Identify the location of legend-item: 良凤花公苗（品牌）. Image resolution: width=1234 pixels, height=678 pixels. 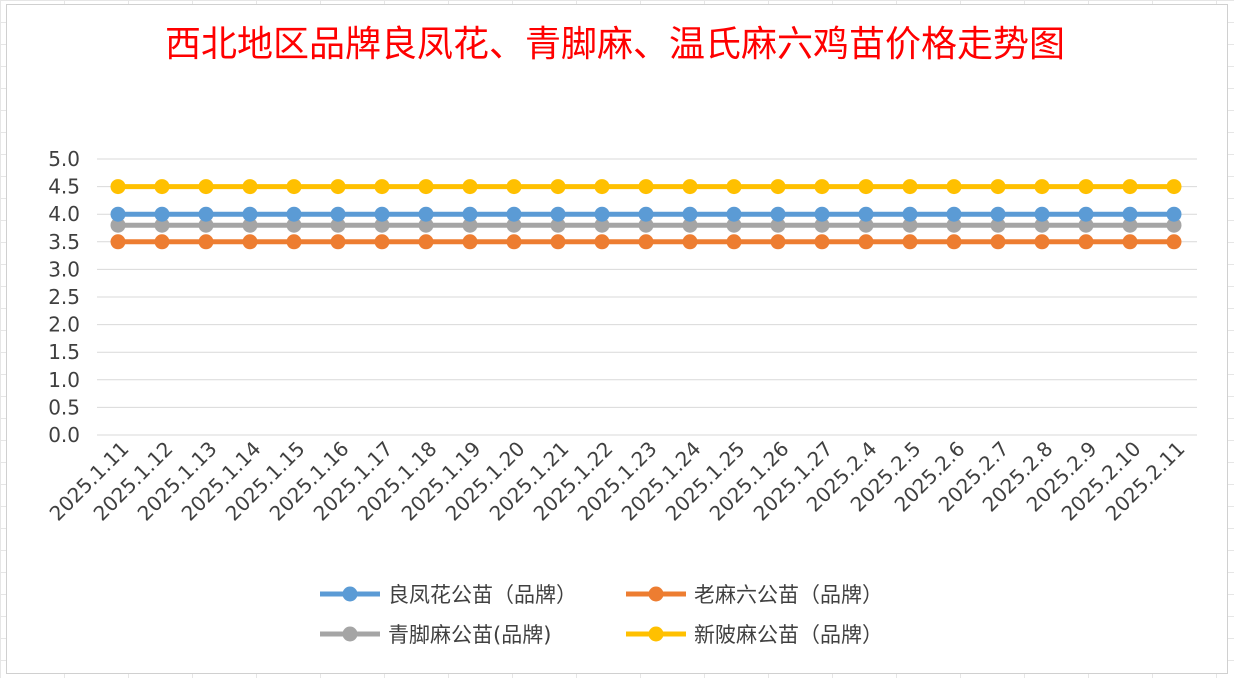
(448, 595).